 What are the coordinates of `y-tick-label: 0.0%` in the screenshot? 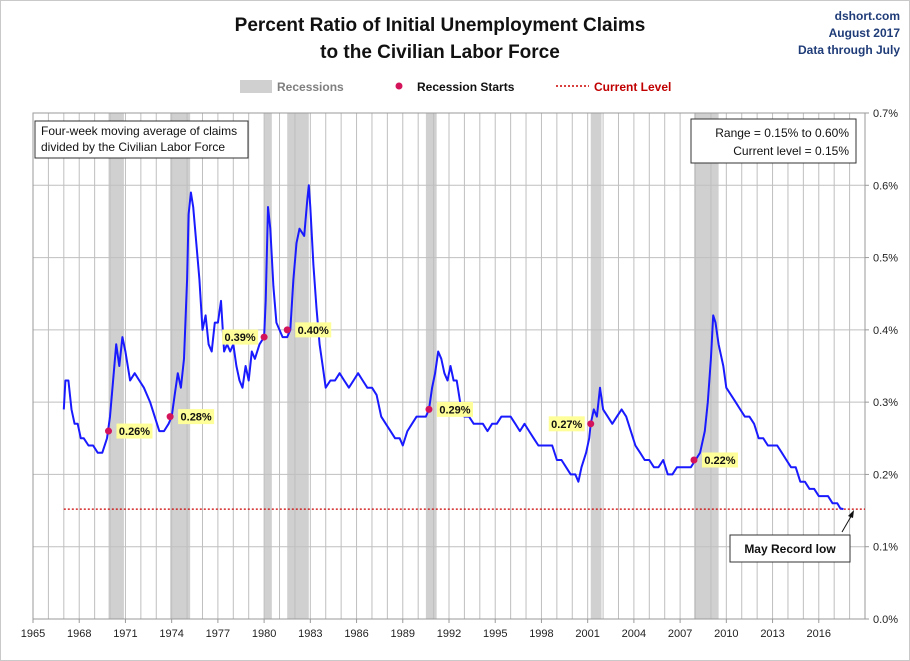 It's located at (885, 620).